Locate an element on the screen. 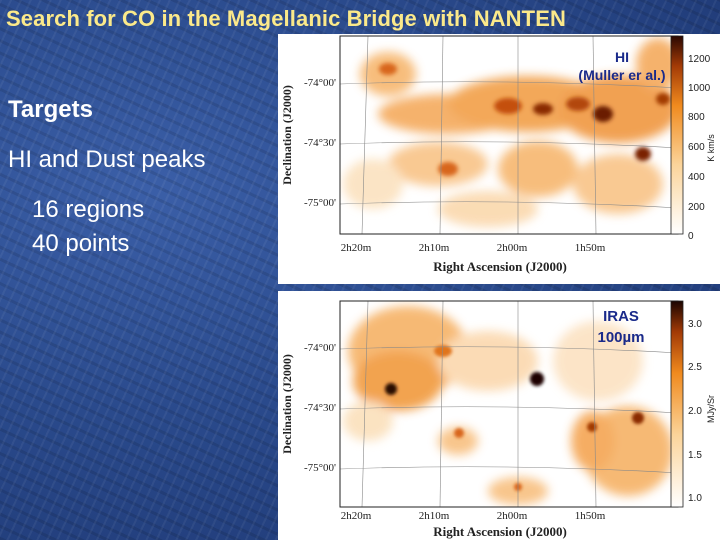 This screenshot has width=720, height=540. iras-colorbar-unit: MJy/Sr is located at coordinates (711, 409).